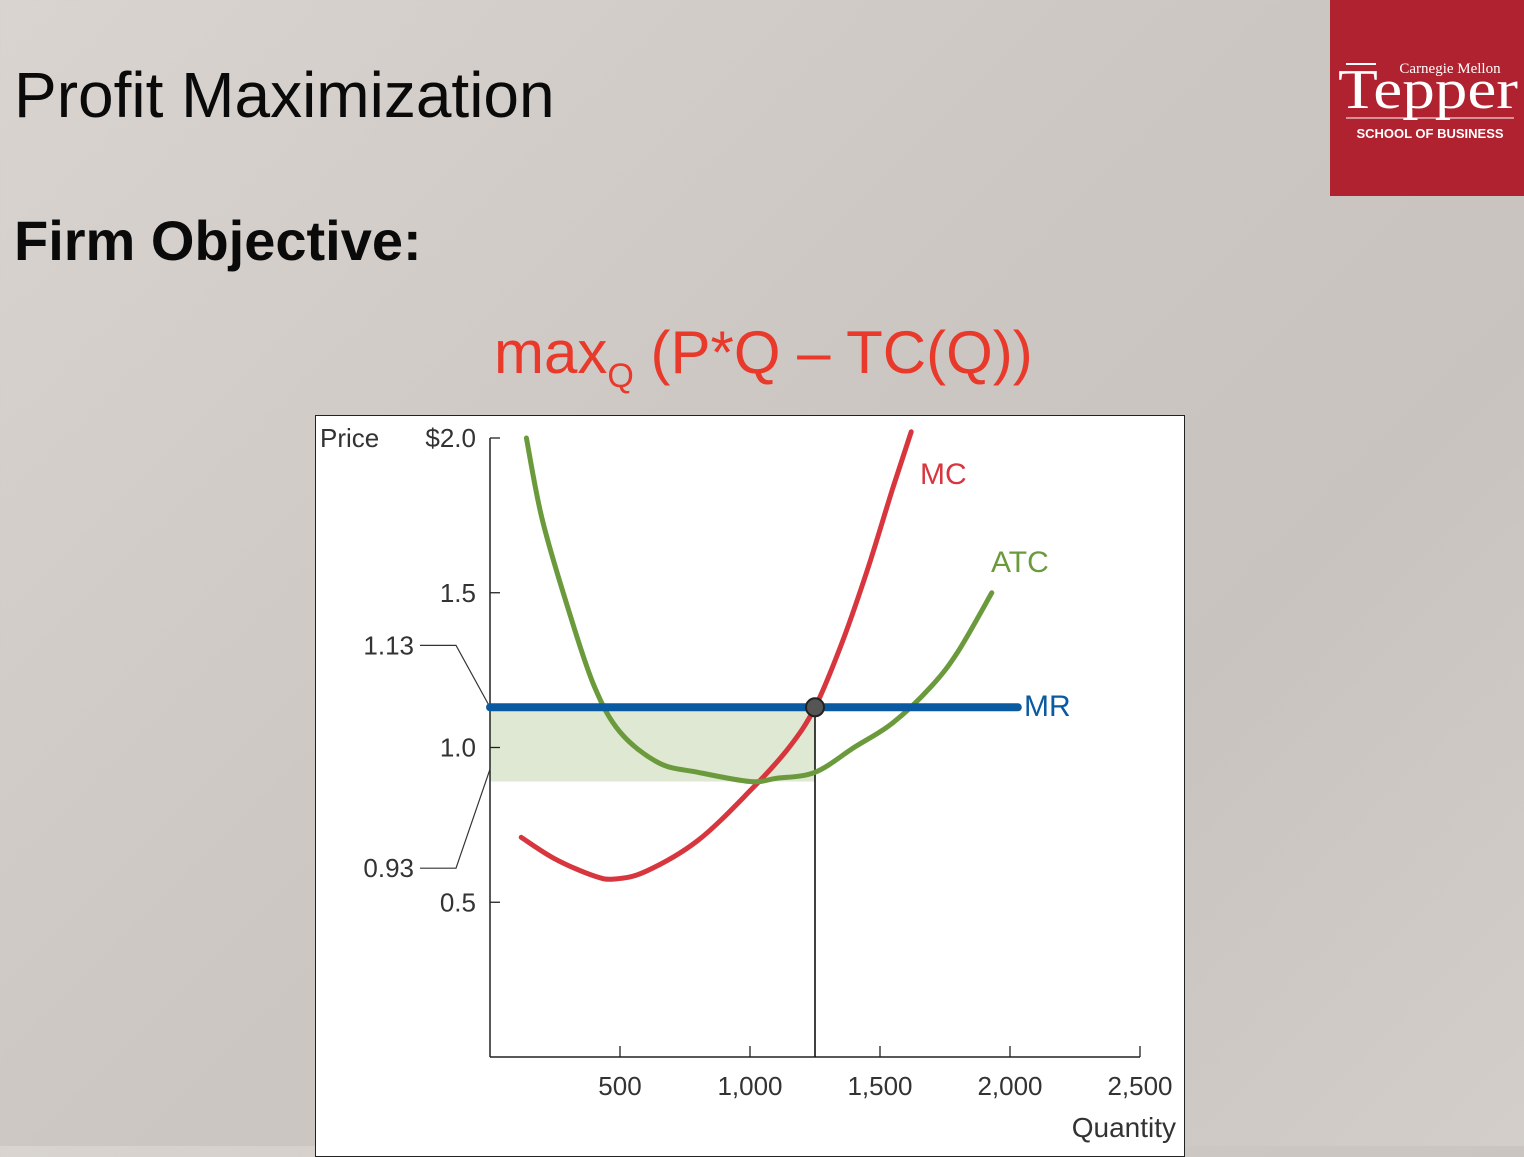 Image resolution: width=1524 pixels, height=1157 pixels. I want to click on x-axis-label: Quantity, so click(1124, 1127).